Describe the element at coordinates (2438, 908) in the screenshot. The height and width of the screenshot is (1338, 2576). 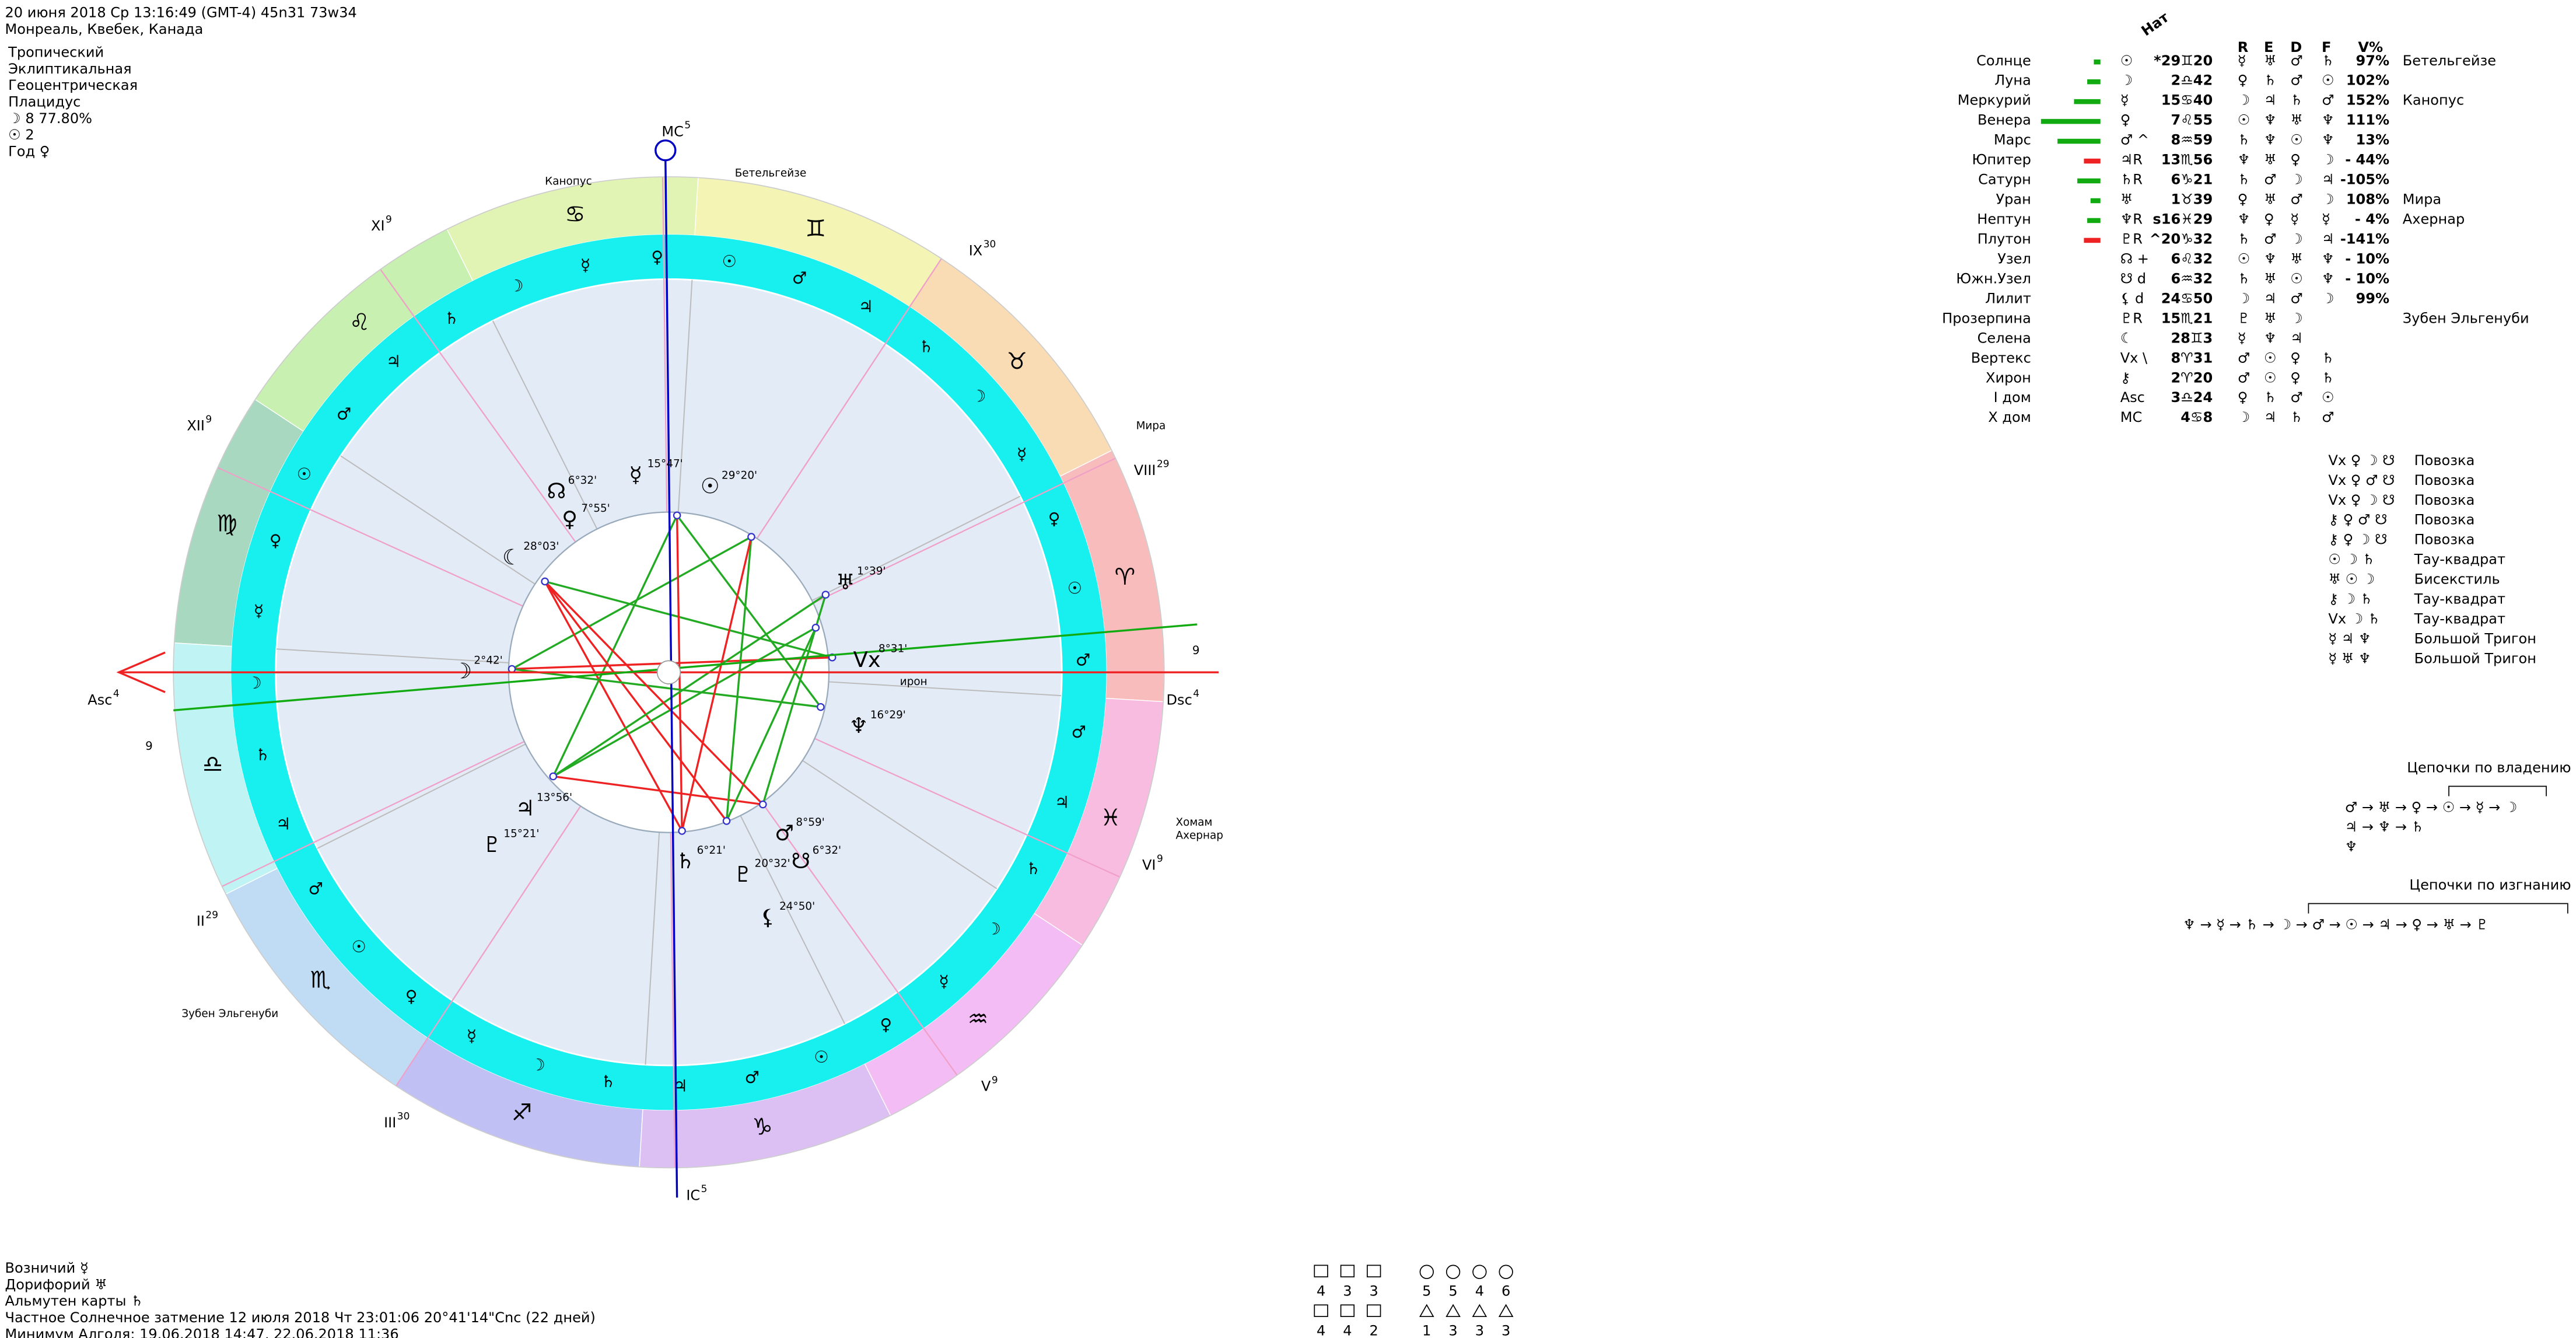
I see `chain-link` at that location.